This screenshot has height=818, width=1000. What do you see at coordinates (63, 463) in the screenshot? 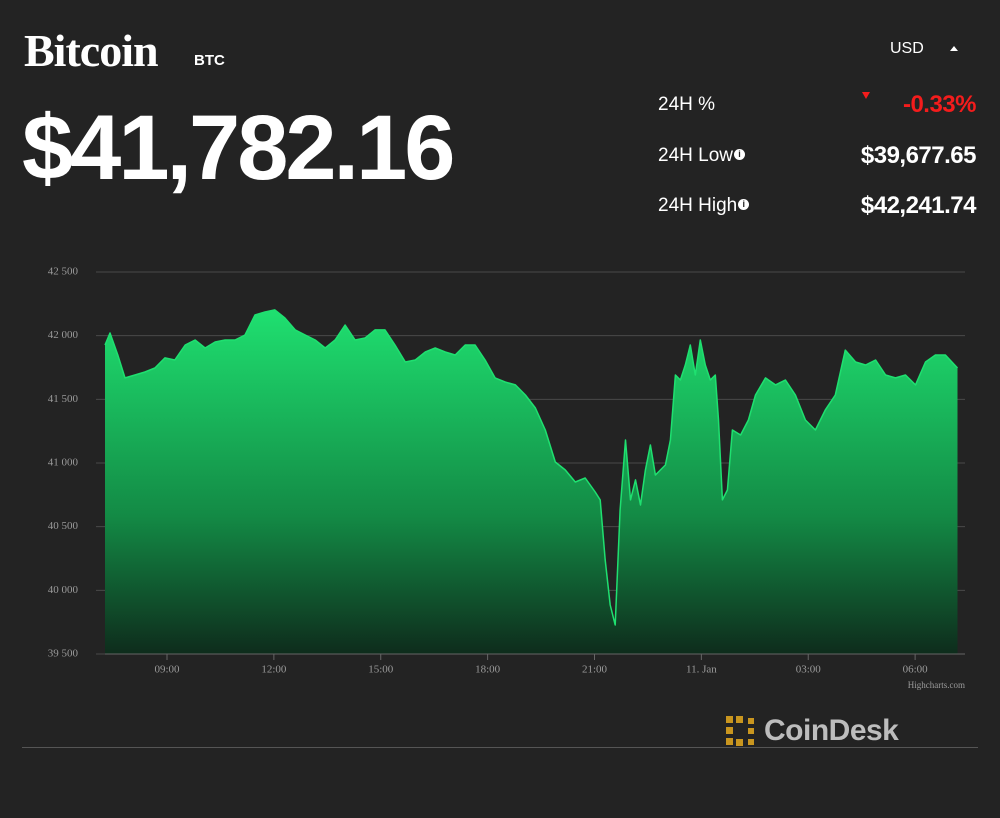
I see `y-tick-label: 41 000` at bounding box center [63, 463].